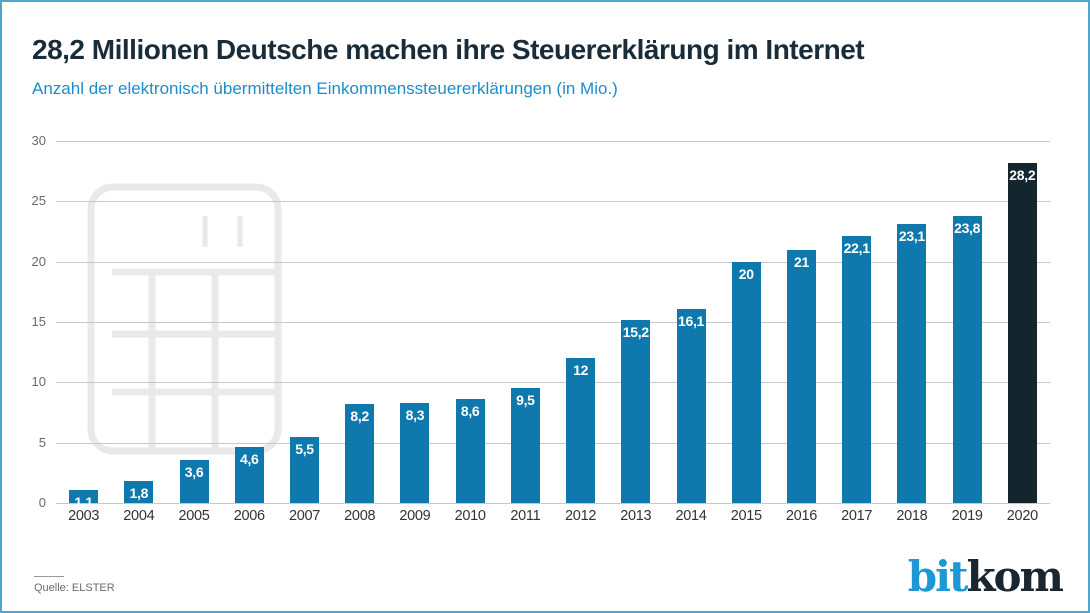 Image resolution: width=1090 pixels, height=613 pixels. Describe the element at coordinates (912, 516) in the screenshot. I see `x-axis-label-2018: 2018` at that location.